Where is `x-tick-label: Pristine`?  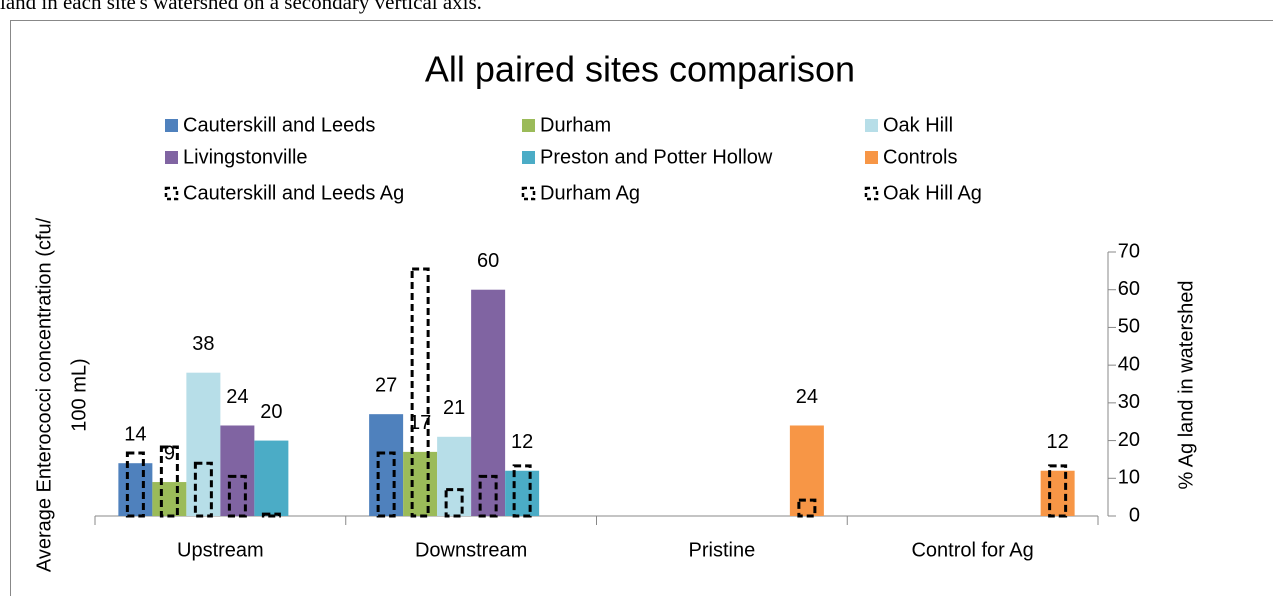 x-tick-label: Pristine is located at coordinates (722, 550).